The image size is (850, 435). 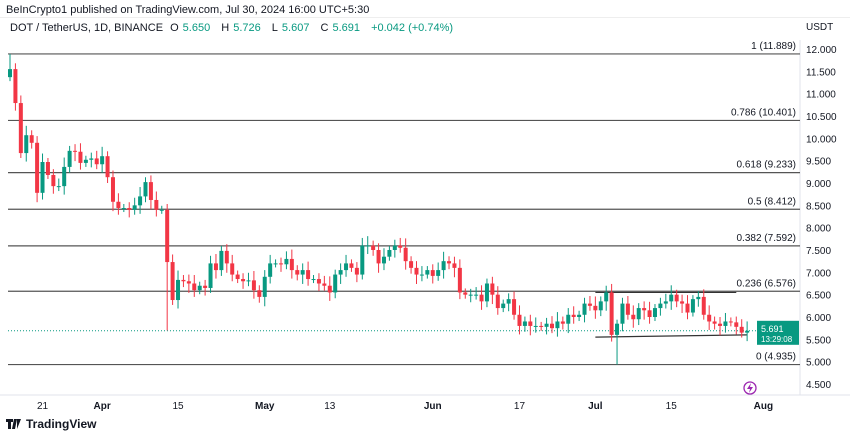 I want to click on y-tick-label: 7.500, so click(x=818, y=251).